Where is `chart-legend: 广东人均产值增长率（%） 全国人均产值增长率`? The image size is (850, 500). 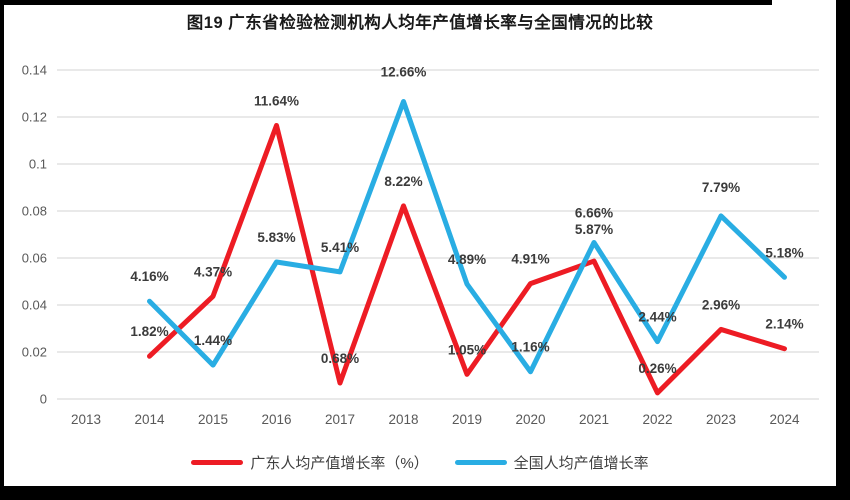
chart-legend: 广东人均产值增长率（%） 全国人均产值增长率 is located at coordinates (420, 462).